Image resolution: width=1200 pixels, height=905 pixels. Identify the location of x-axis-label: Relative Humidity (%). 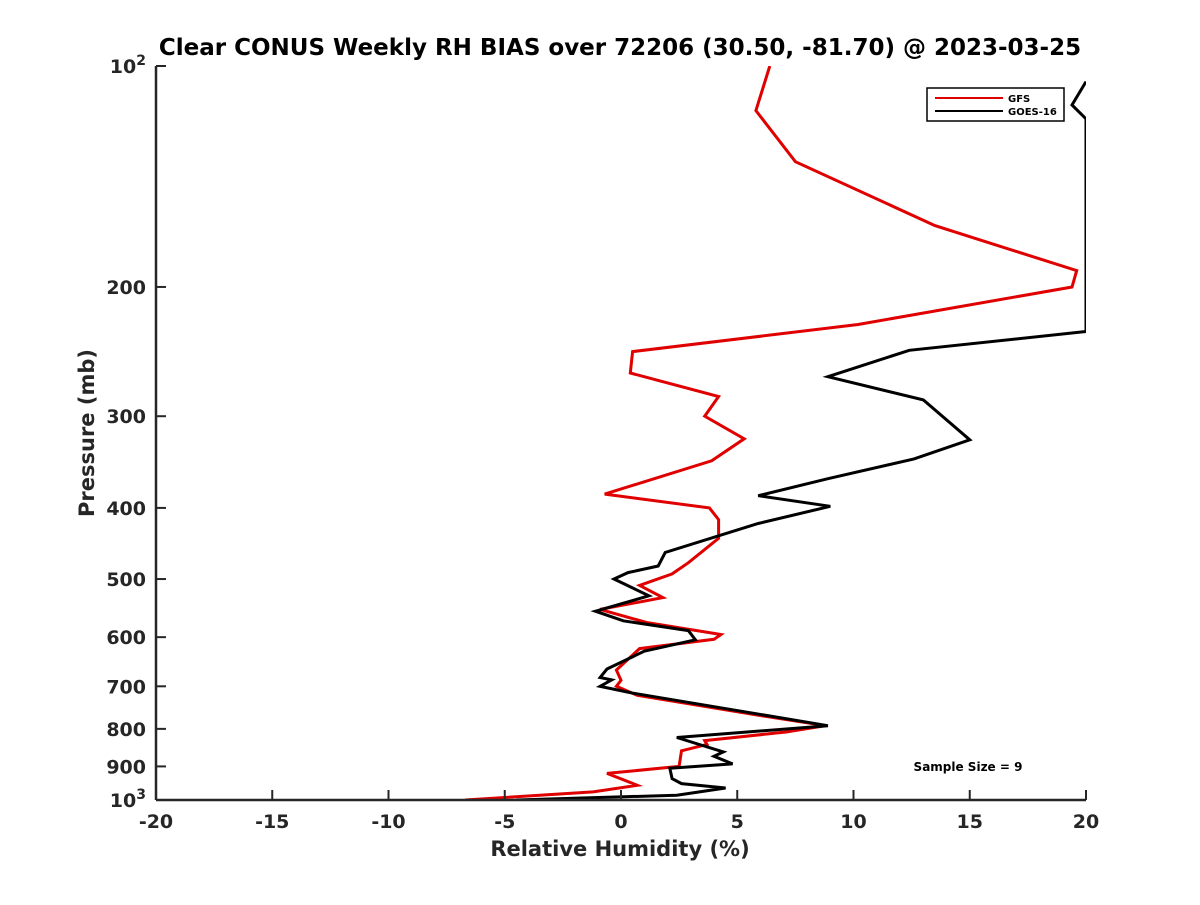
(619, 849).